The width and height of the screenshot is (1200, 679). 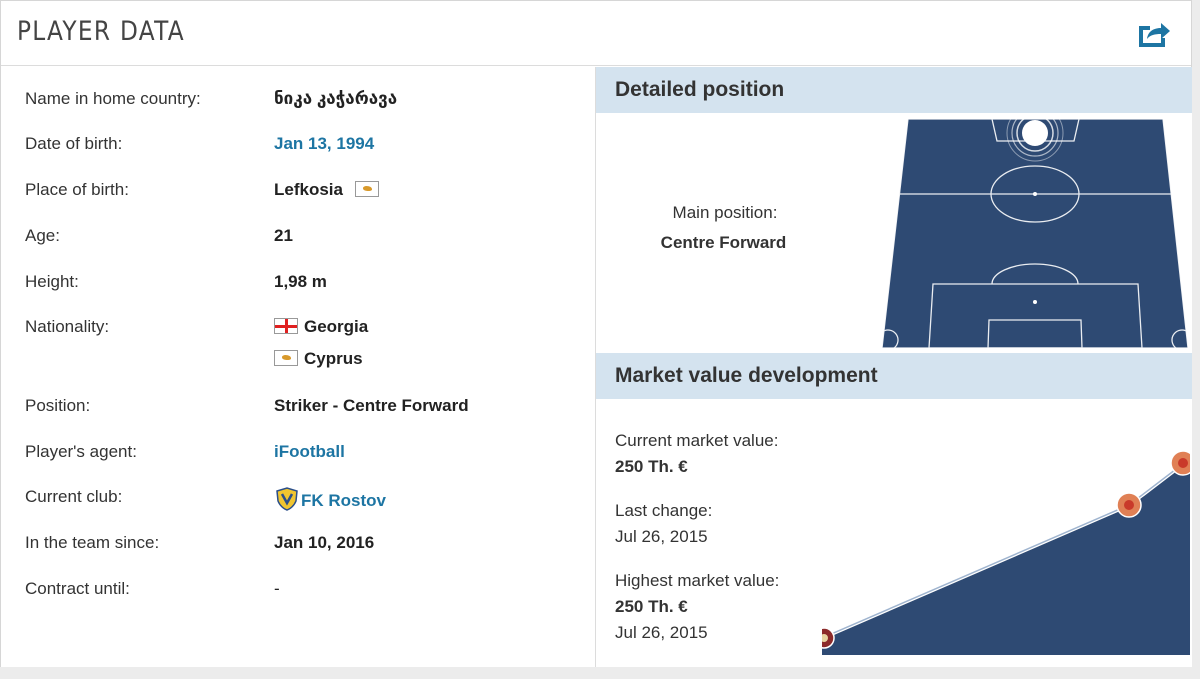 What do you see at coordinates (77, 588) in the screenshot?
I see `contract-until-label: Contract until:` at bounding box center [77, 588].